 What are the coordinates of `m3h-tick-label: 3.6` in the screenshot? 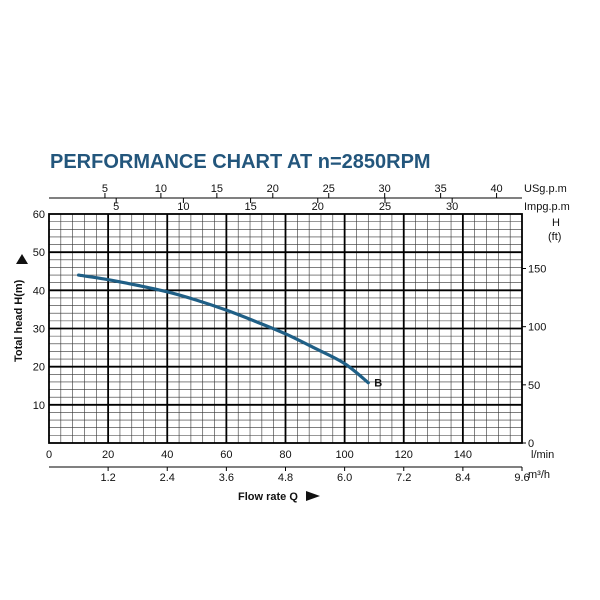 It's located at (226, 478).